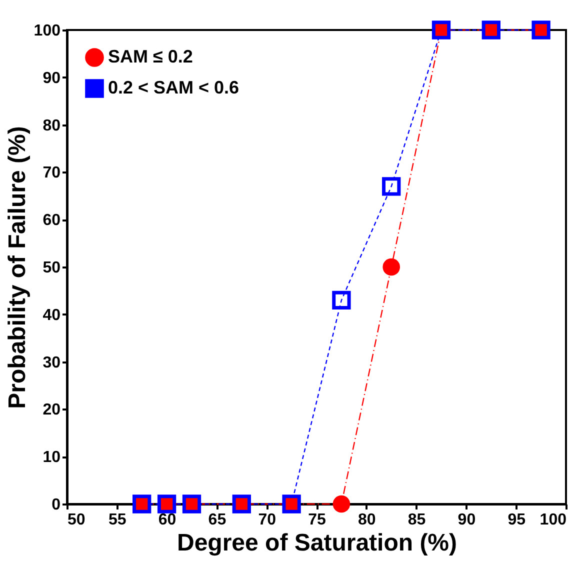 This screenshot has height=565, width=587. Describe the element at coordinates (174, 88) in the screenshot. I see `legend-label: 0.2 < SAM < 0.6` at that location.